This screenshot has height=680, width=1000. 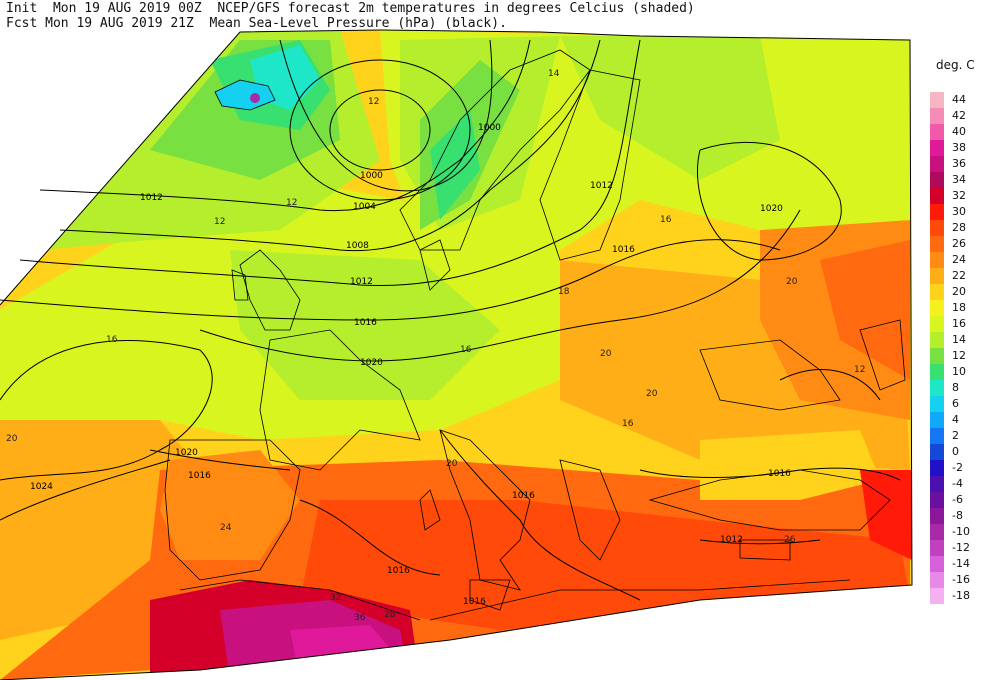 I want to click on legend-entry: 24, so click(x=965, y=260).